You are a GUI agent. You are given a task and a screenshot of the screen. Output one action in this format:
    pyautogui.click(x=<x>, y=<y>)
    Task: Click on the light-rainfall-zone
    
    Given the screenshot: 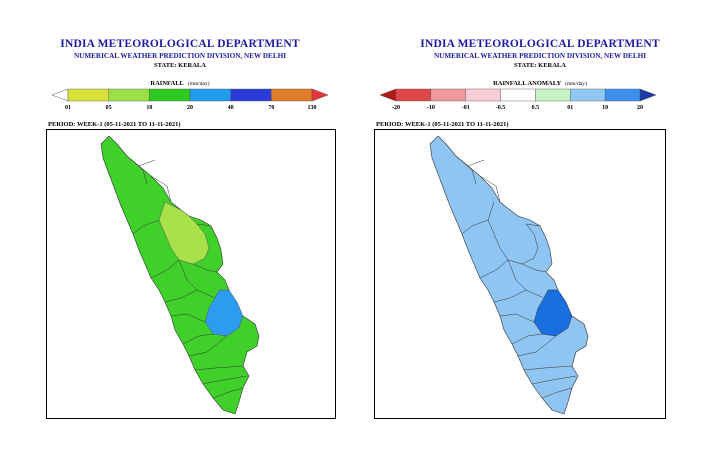 What is the action you would take?
    pyautogui.click(x=184, y=233)
    